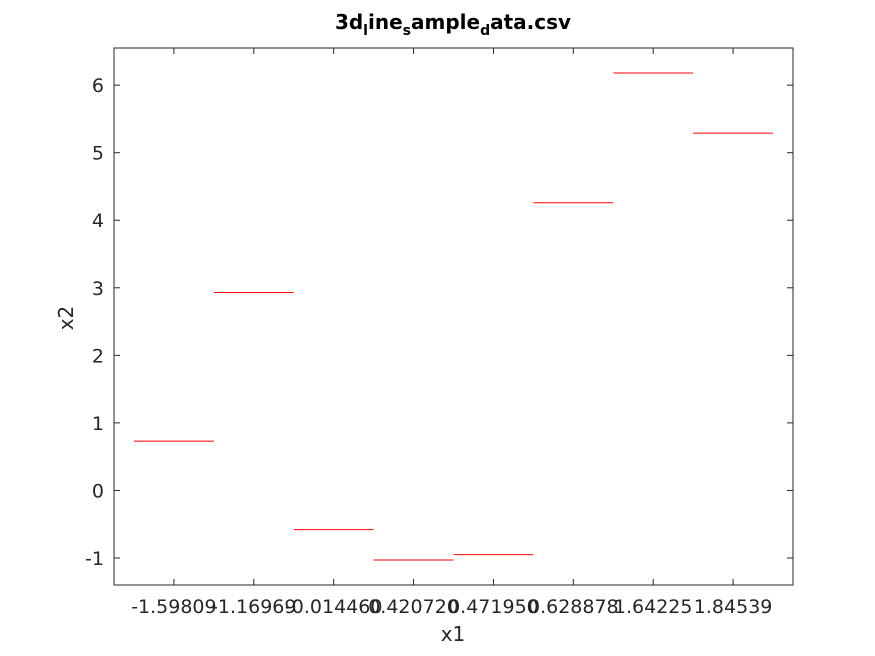 Image resolution: width=875 pixels, height=656 pixels. I want to click on x-tick-label: -0.014460, so click(334, 607).